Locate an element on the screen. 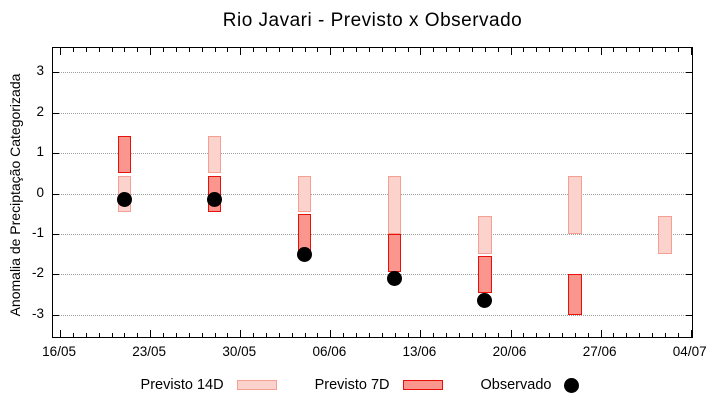 This screenshot has width=720, height=400. chart-title: Rio Javari - Previsto x Observado is located at coordinates (372, 20).